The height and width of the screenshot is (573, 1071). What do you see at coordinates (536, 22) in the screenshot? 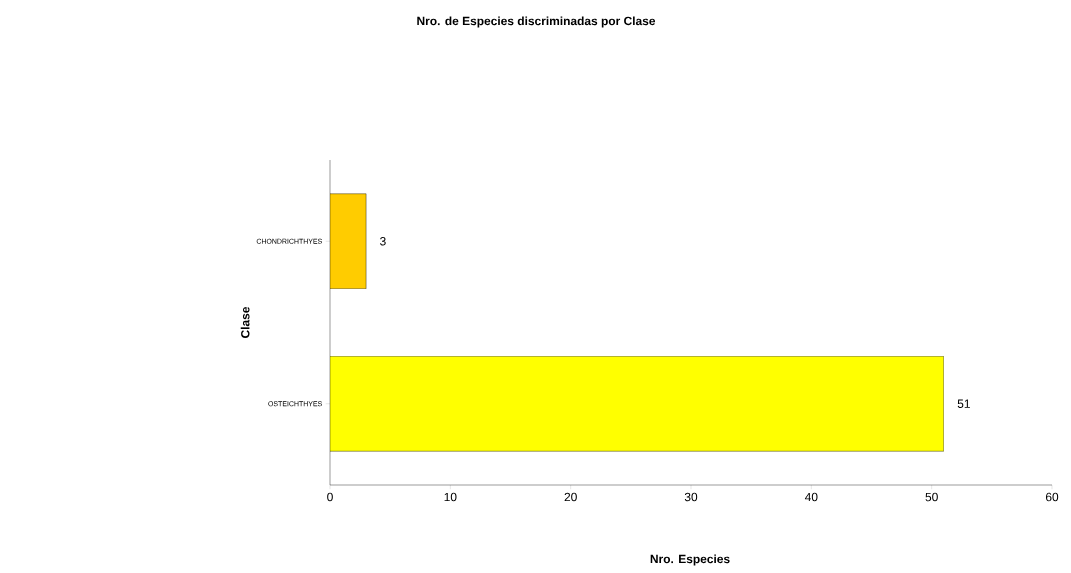
I see `chart-title: Nro. de Especies discriminadas por Clase` at bounding box center [536, 22].